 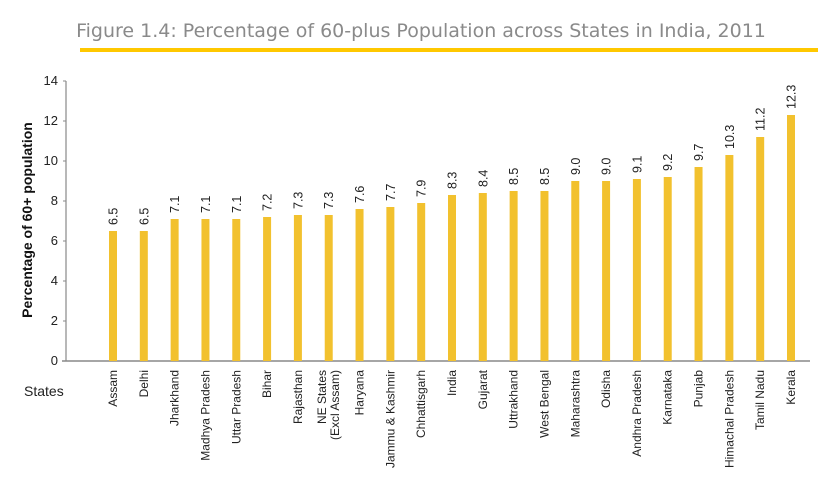 What do you see at coordinates (54, 280) in the screenshot?
I see `y-tick-label: 4` at bounding box center [54, 280].